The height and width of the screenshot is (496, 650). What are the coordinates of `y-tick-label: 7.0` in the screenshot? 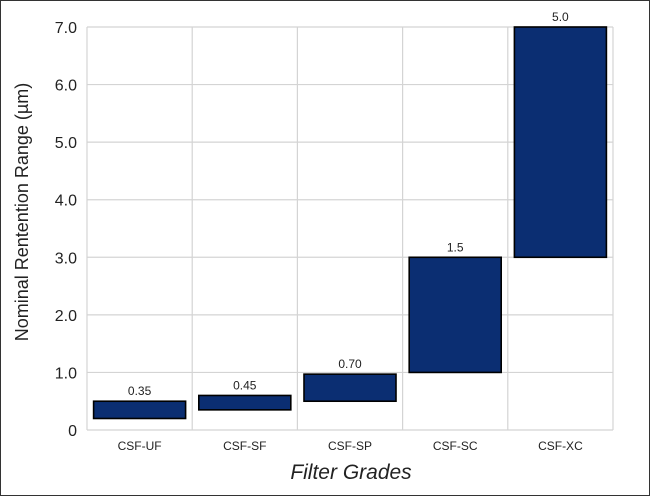 It's located at (66, 28).